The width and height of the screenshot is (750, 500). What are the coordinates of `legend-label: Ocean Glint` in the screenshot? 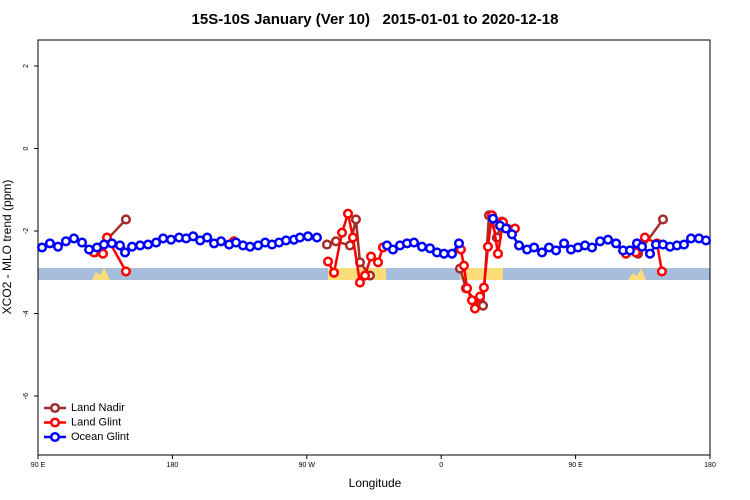 It's located at (100, 437).